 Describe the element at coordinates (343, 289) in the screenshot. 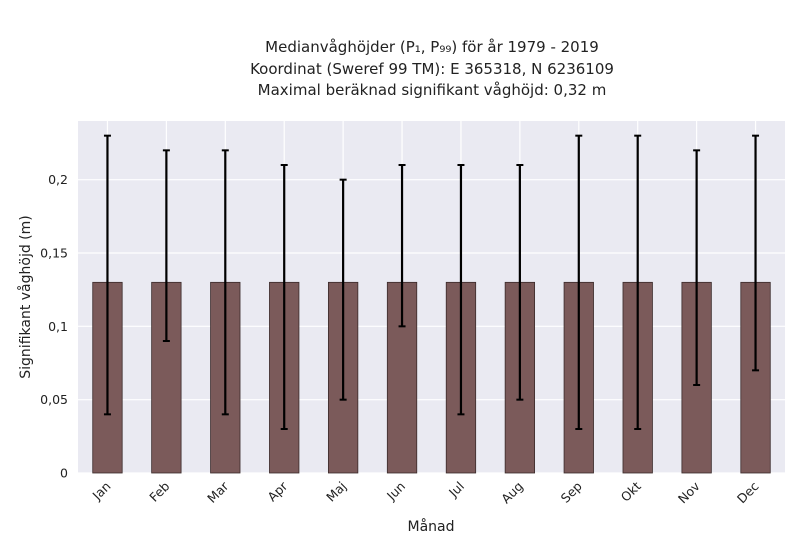

I see `error-bar-maj` at that location.